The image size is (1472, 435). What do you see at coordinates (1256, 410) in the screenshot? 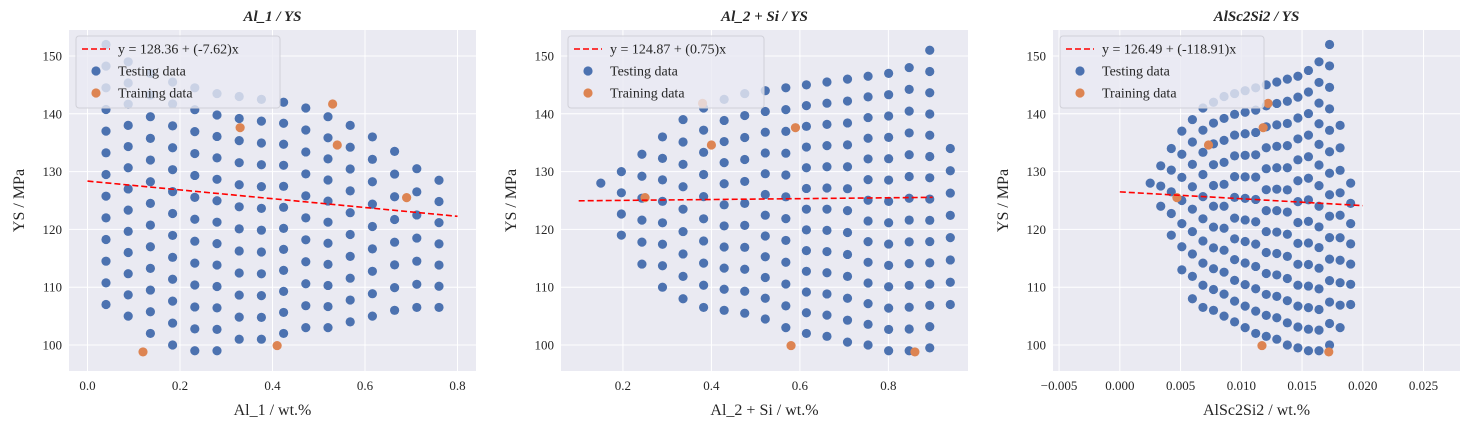
I see `x-axis-label: AlSc2Si2 / wt.%` at bounding box center [1256, 410].